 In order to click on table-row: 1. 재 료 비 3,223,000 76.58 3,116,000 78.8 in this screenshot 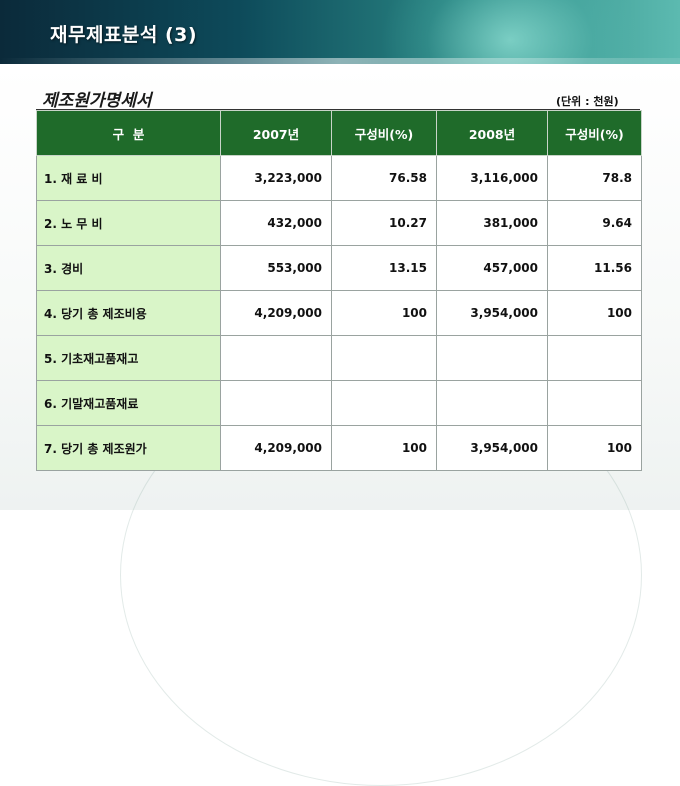, I will do `click(339, 178)`.